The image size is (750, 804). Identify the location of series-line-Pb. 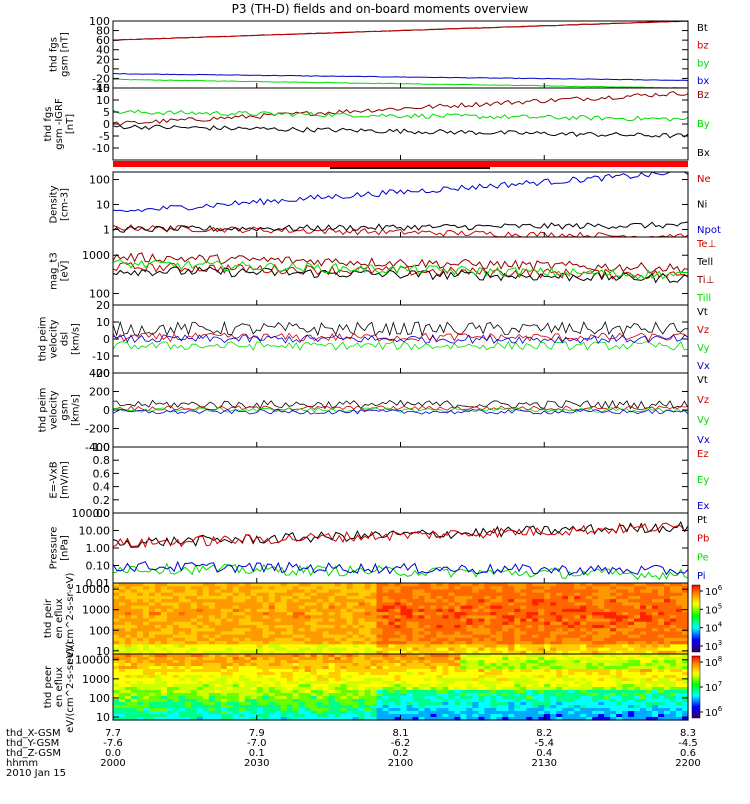
(400, 535).